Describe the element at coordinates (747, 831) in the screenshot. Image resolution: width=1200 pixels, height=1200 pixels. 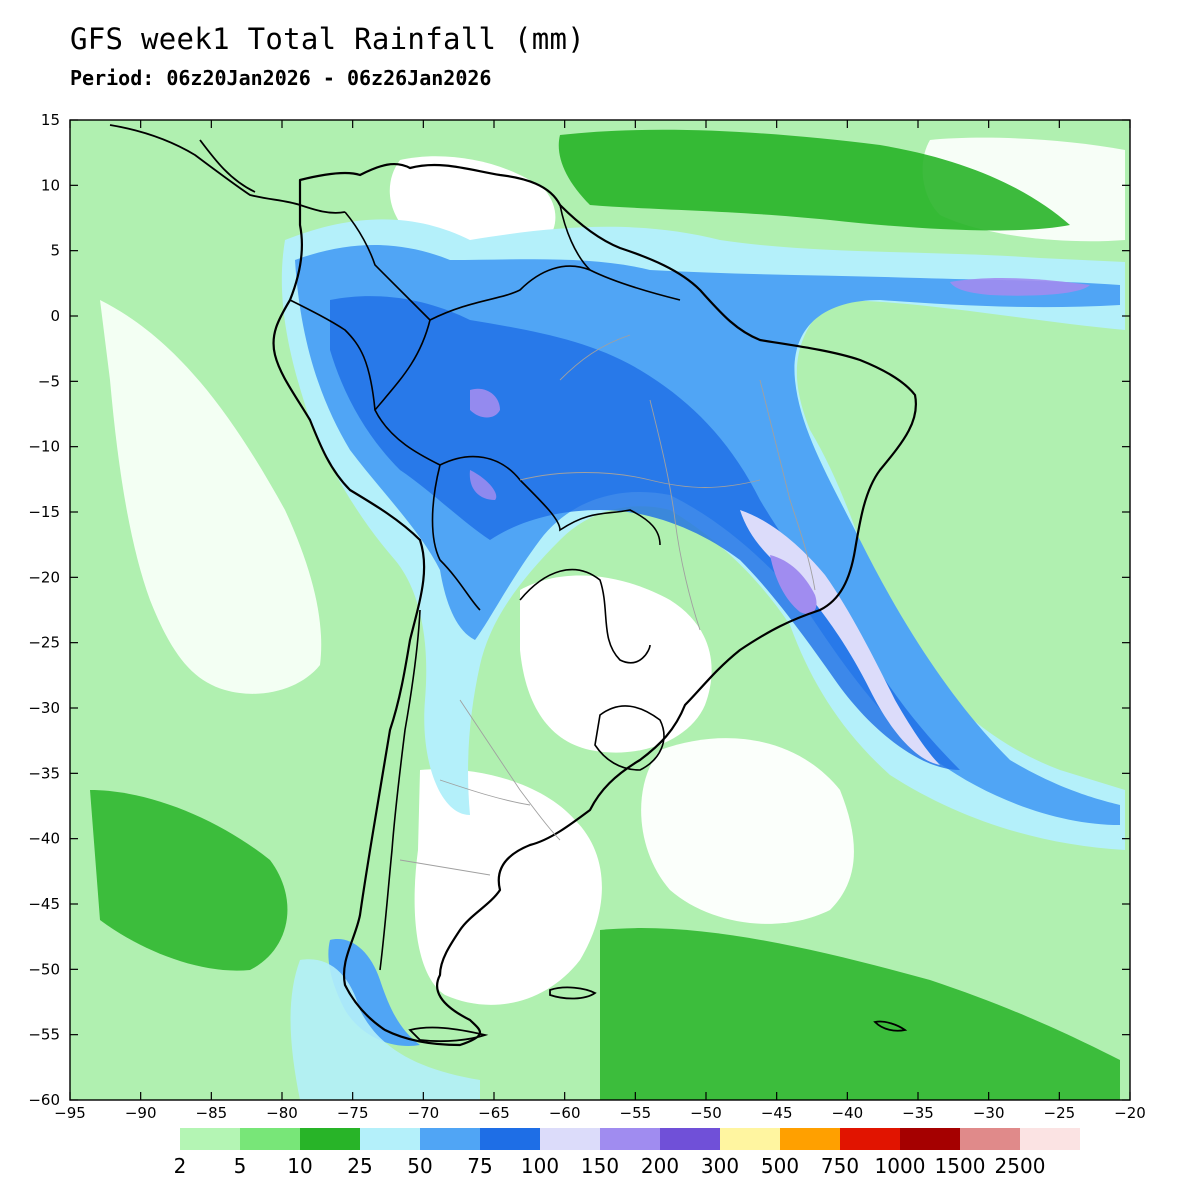
I see `dry-zone-south-atlantic` at that location.